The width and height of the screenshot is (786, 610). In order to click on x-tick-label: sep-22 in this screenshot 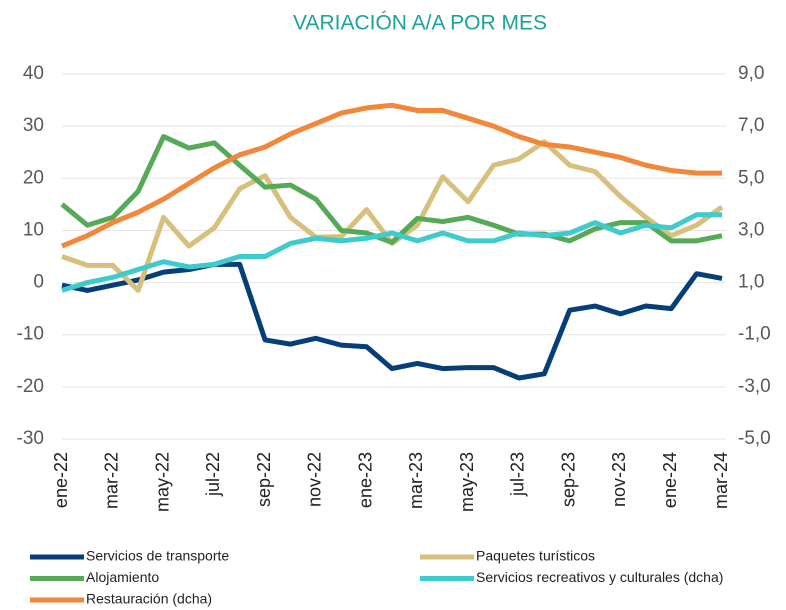, I will do `click(264, 479)`.